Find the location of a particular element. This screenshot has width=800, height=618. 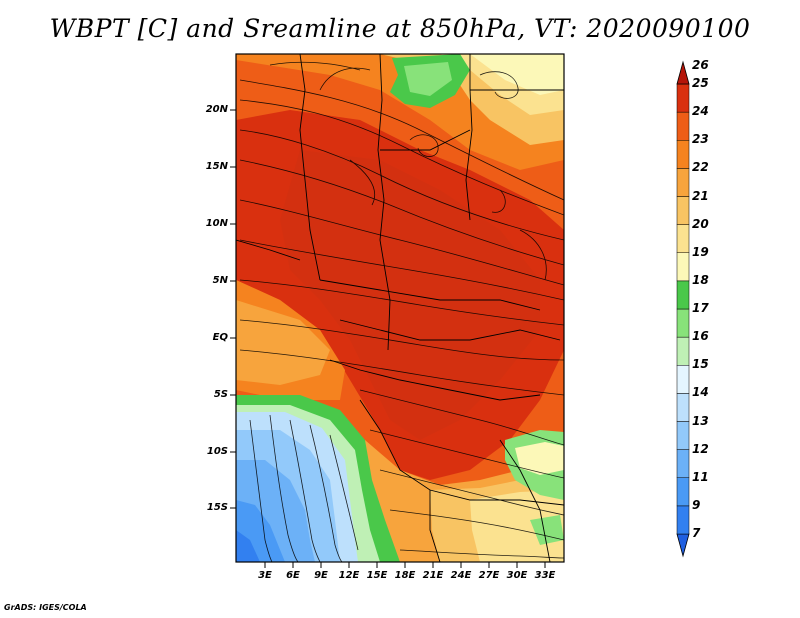

colorbar-label: 7 is located at coordinates (696, 533).